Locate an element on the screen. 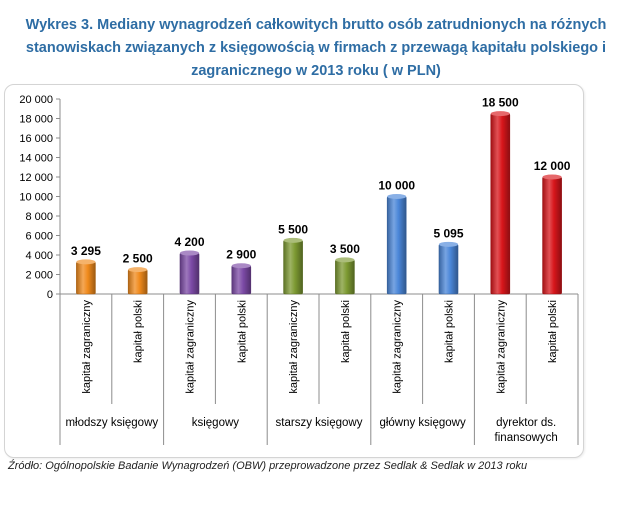 This screenshot has height=512, width=640. data-label: 3 295 is located at coordinates (86, 251).